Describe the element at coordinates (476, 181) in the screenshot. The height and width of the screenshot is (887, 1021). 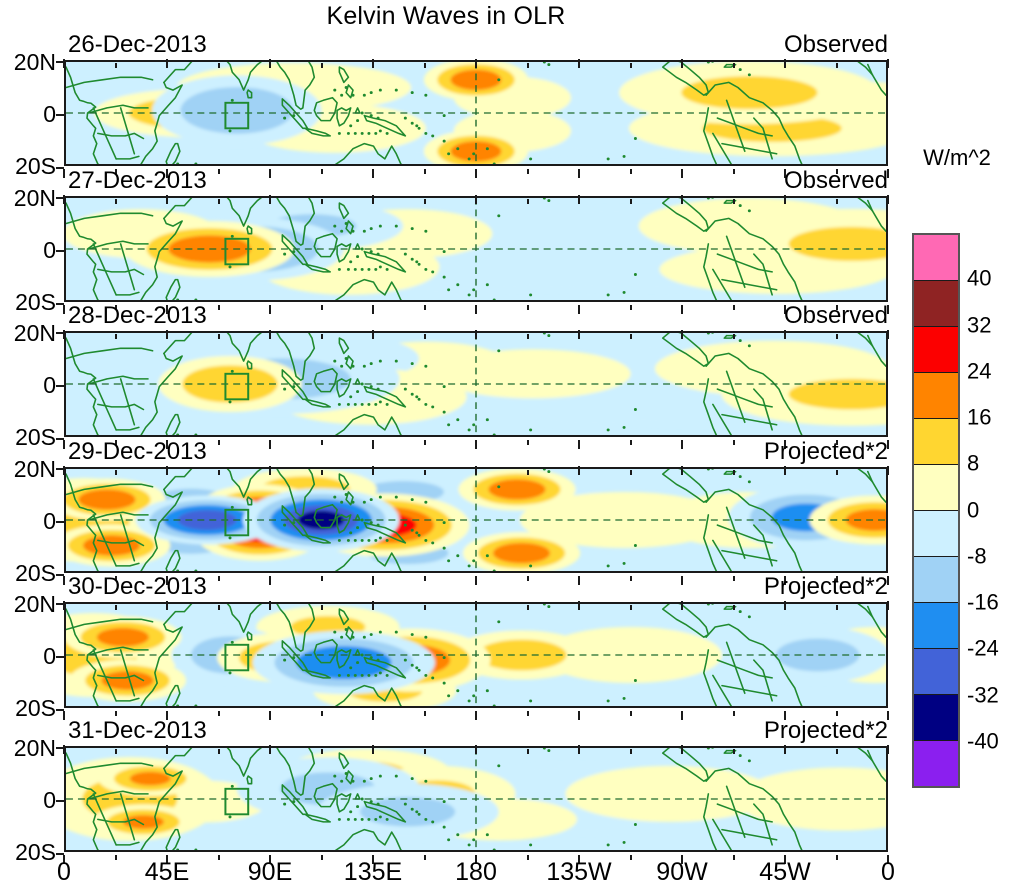
I see `panel-header: 27-Dec-2013 Observed` at that location.